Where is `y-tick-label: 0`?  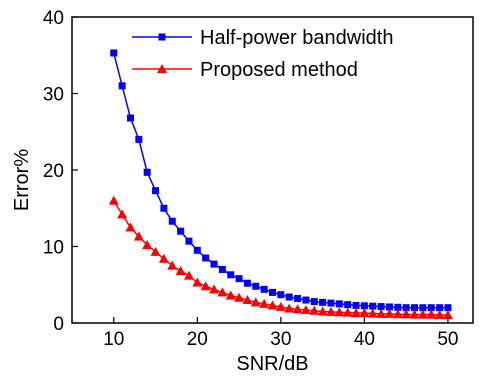 y-tick-label: 0 is located at coordinates (58, 324).